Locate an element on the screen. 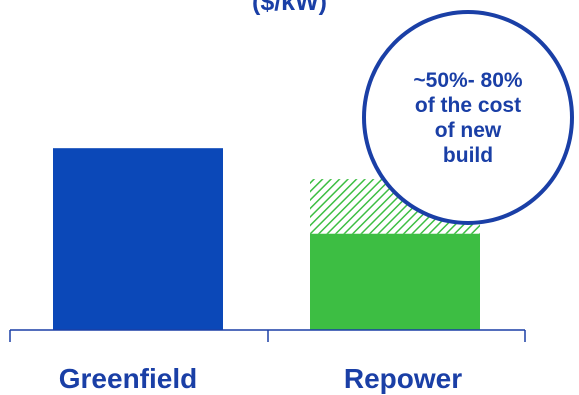 Image resolution: width=579 pixels, height=395 pixels. category-label-greenfield: Greenfield is located at coordinates (128, 378).